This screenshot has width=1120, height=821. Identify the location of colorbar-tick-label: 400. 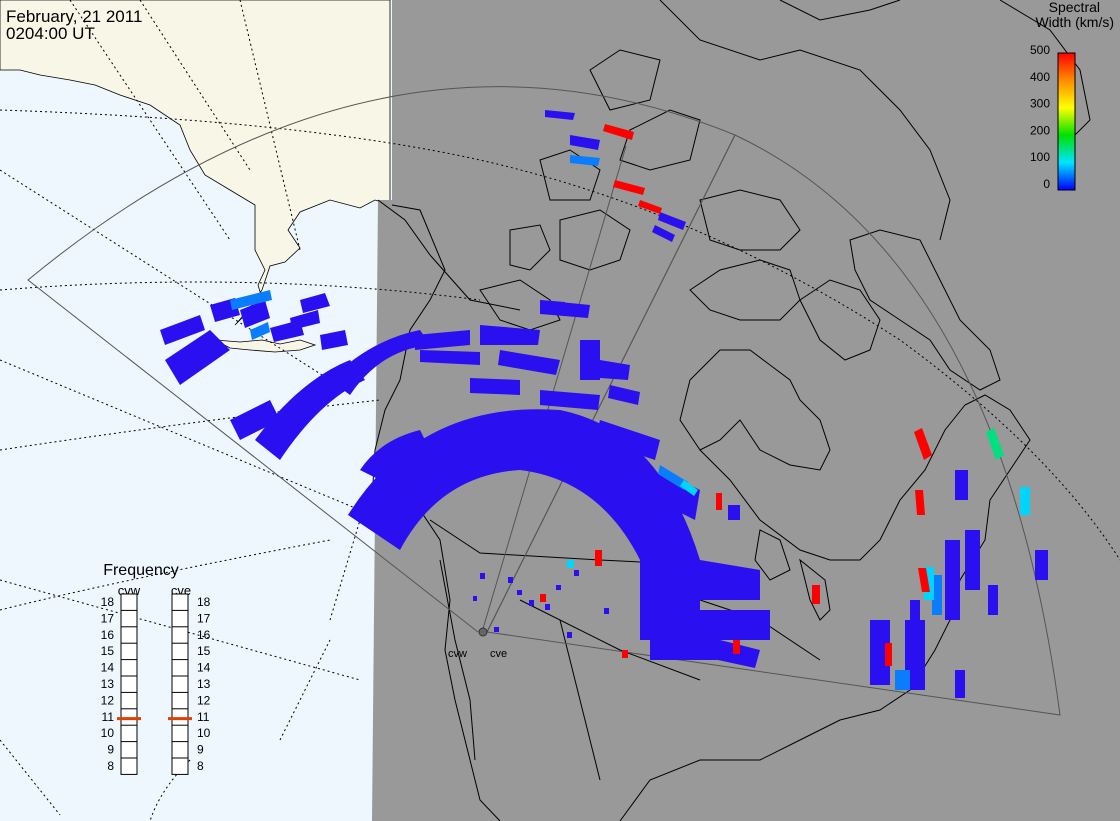
(1040, 77).